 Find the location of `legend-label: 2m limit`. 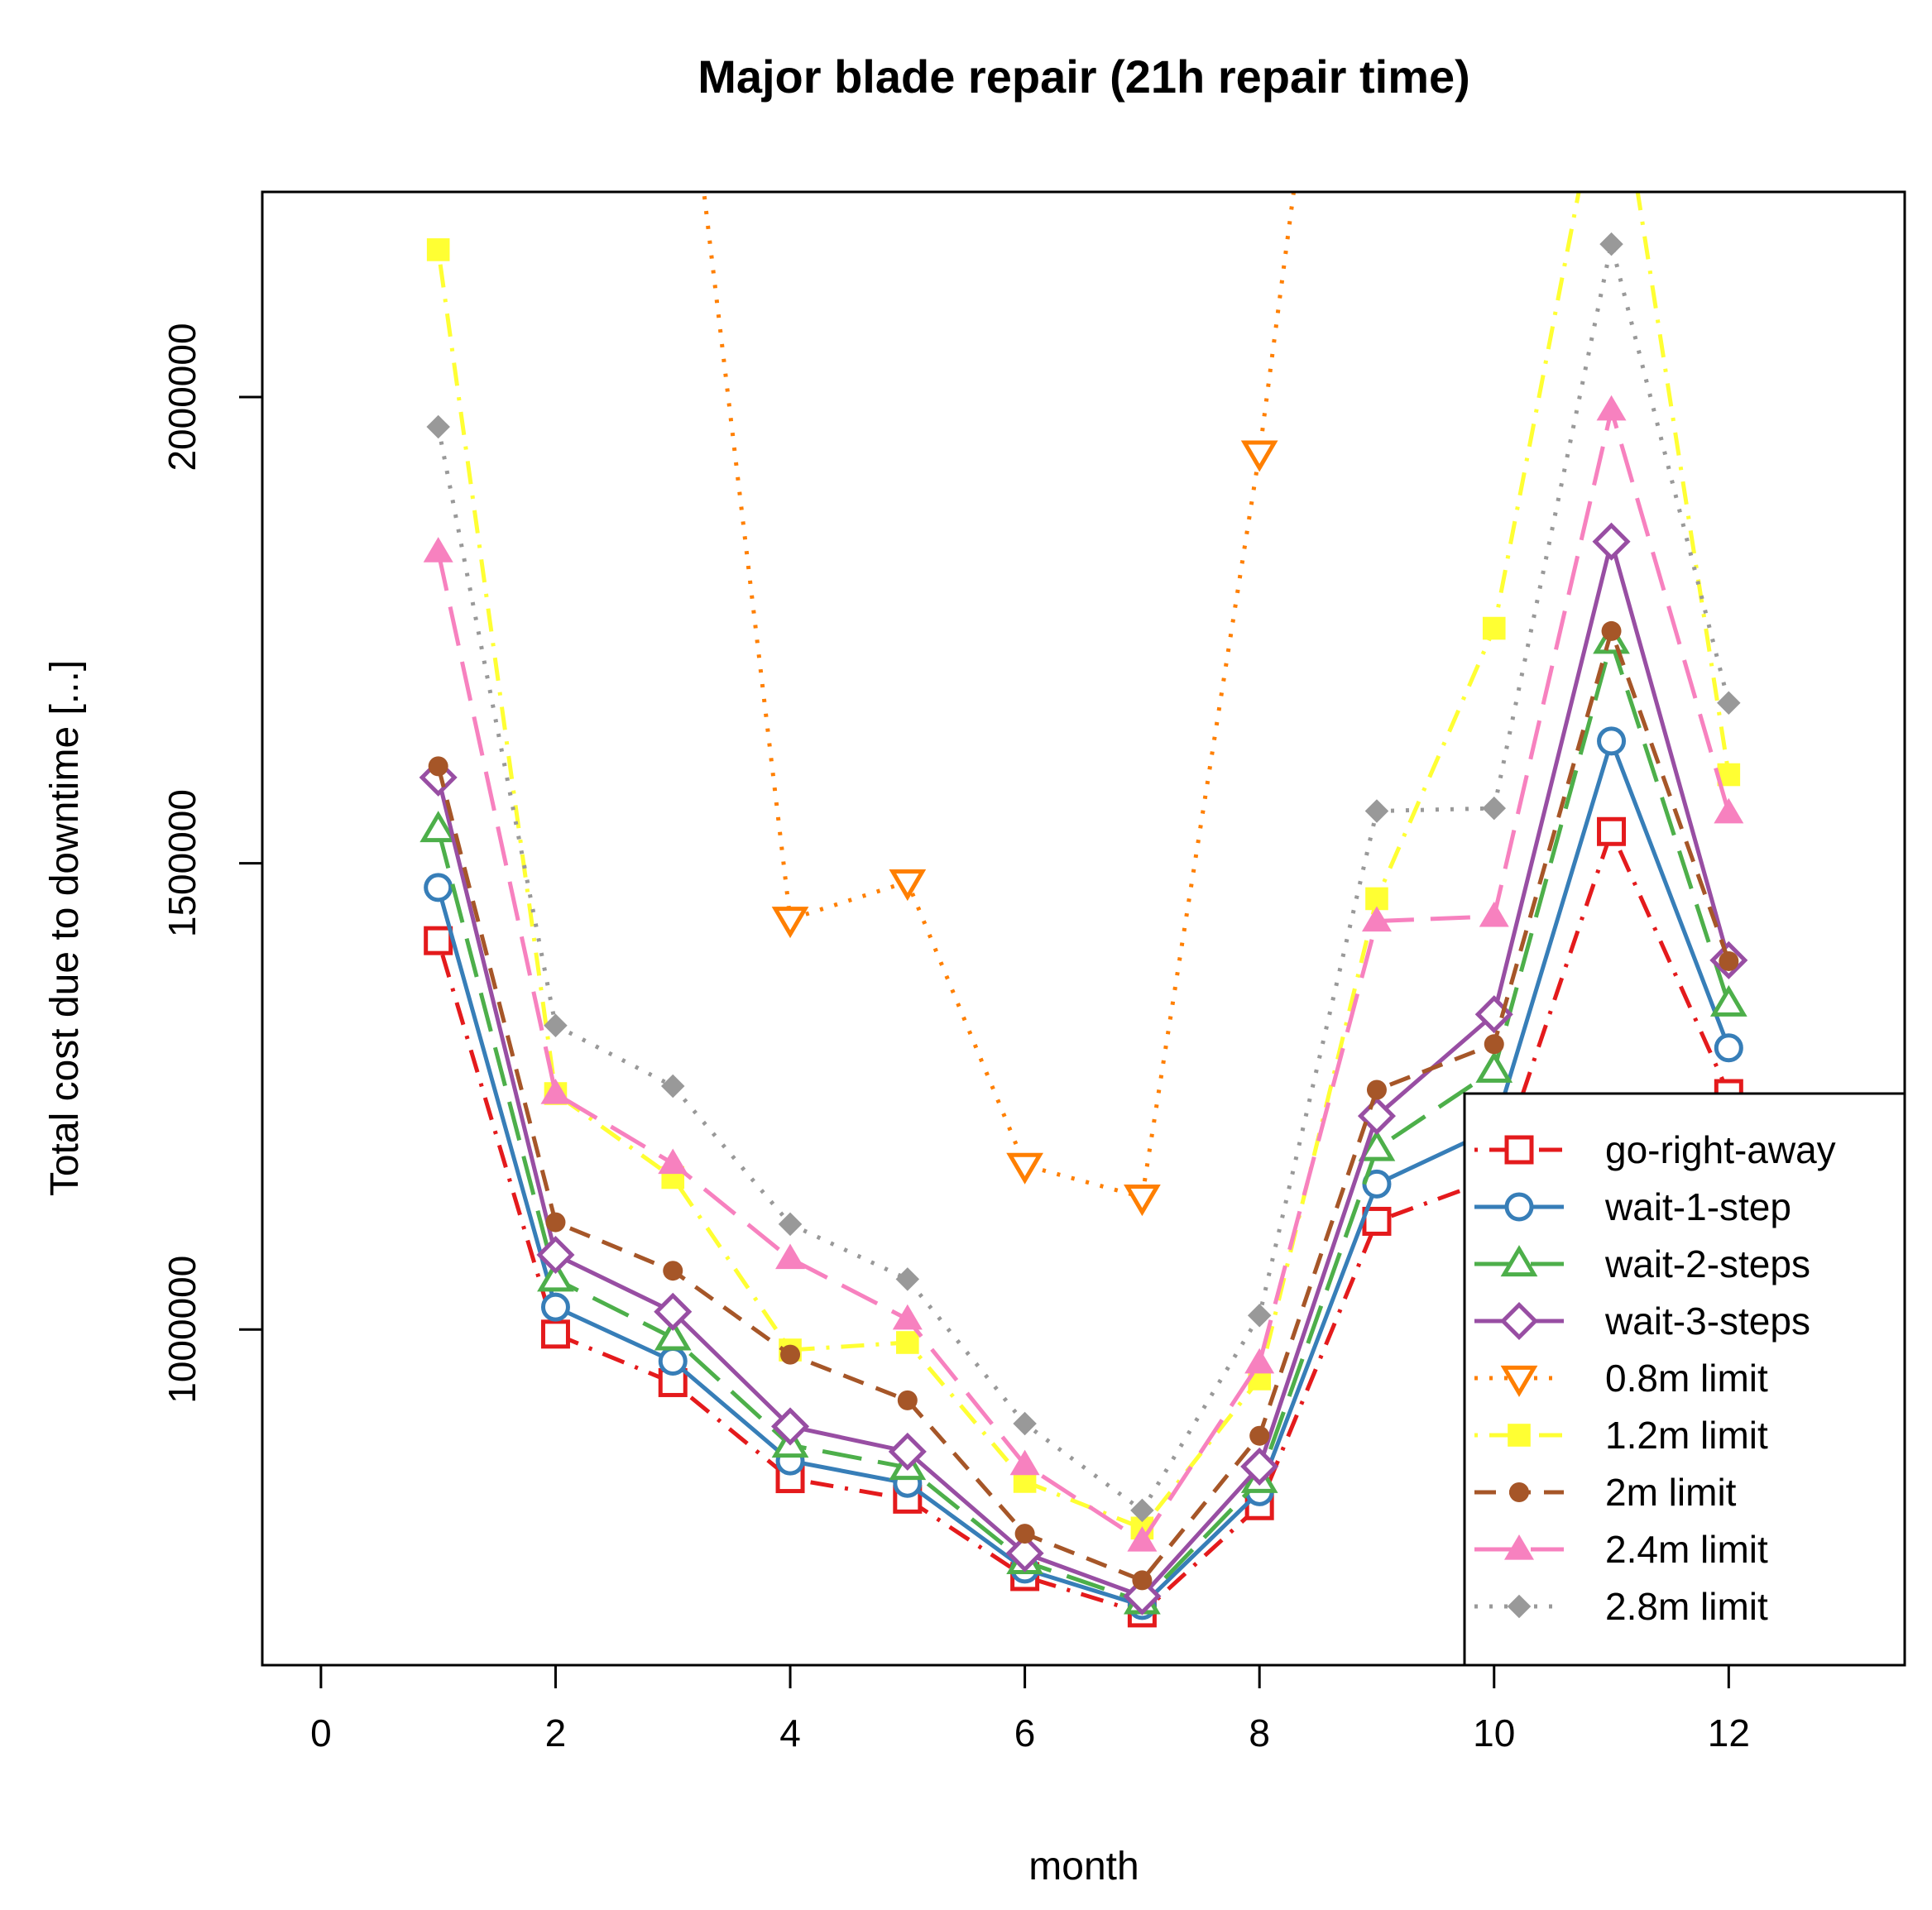

legend-label: 2m limit is located at coordinates (1671, 1493).